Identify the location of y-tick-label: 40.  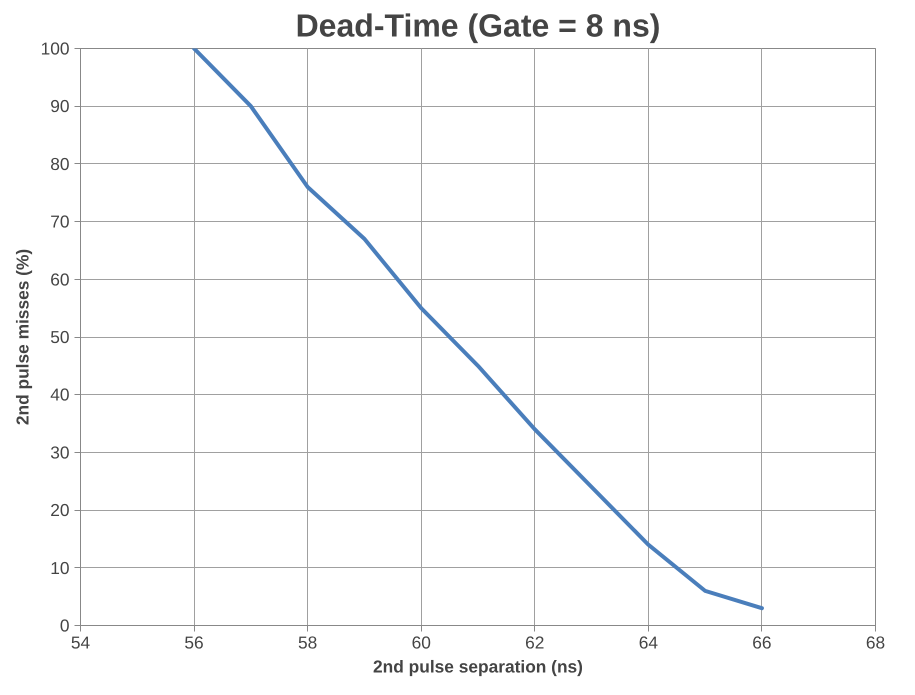
(60, 394).